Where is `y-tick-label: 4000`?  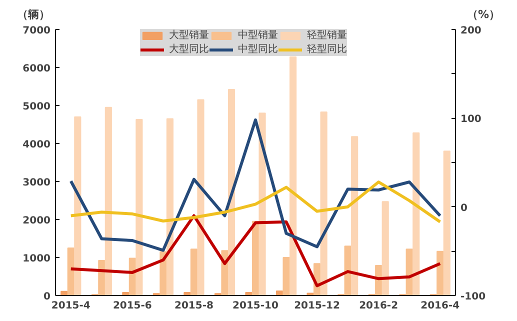
y-tick-label: 4000 is located at coordinates (36, 145).